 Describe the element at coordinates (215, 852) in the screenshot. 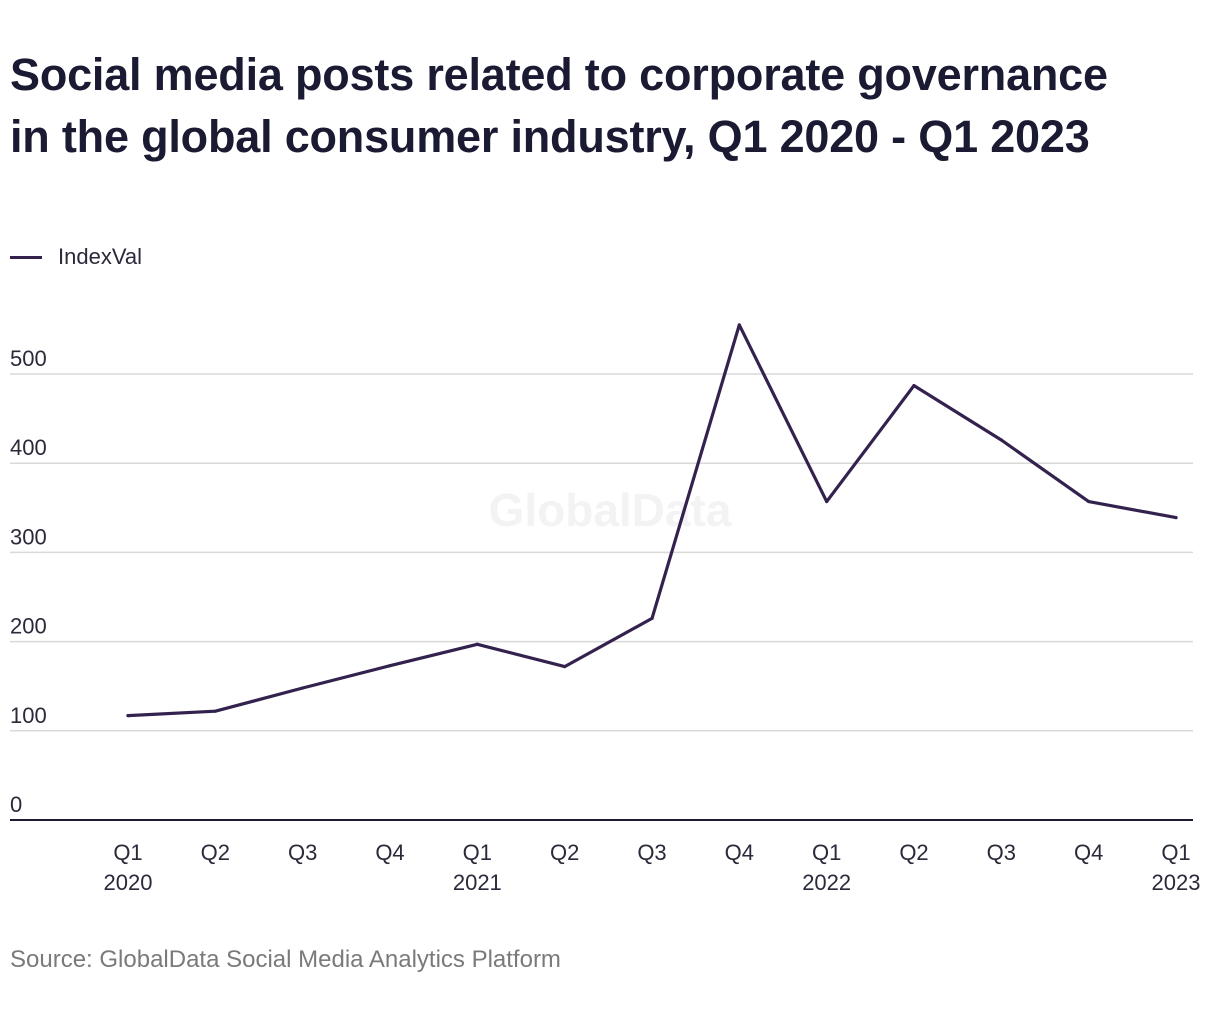

I see `x-tick-label-1: Q2` at that location.